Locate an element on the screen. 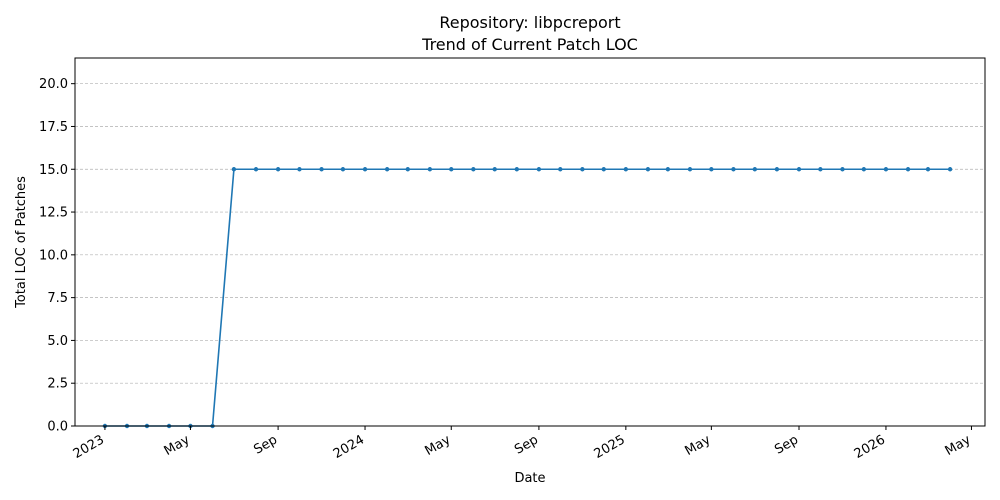 This screenshot has height=500, width=1000. chart-title-line1: Repository: libpcreport is located at coordinates (529, 22).